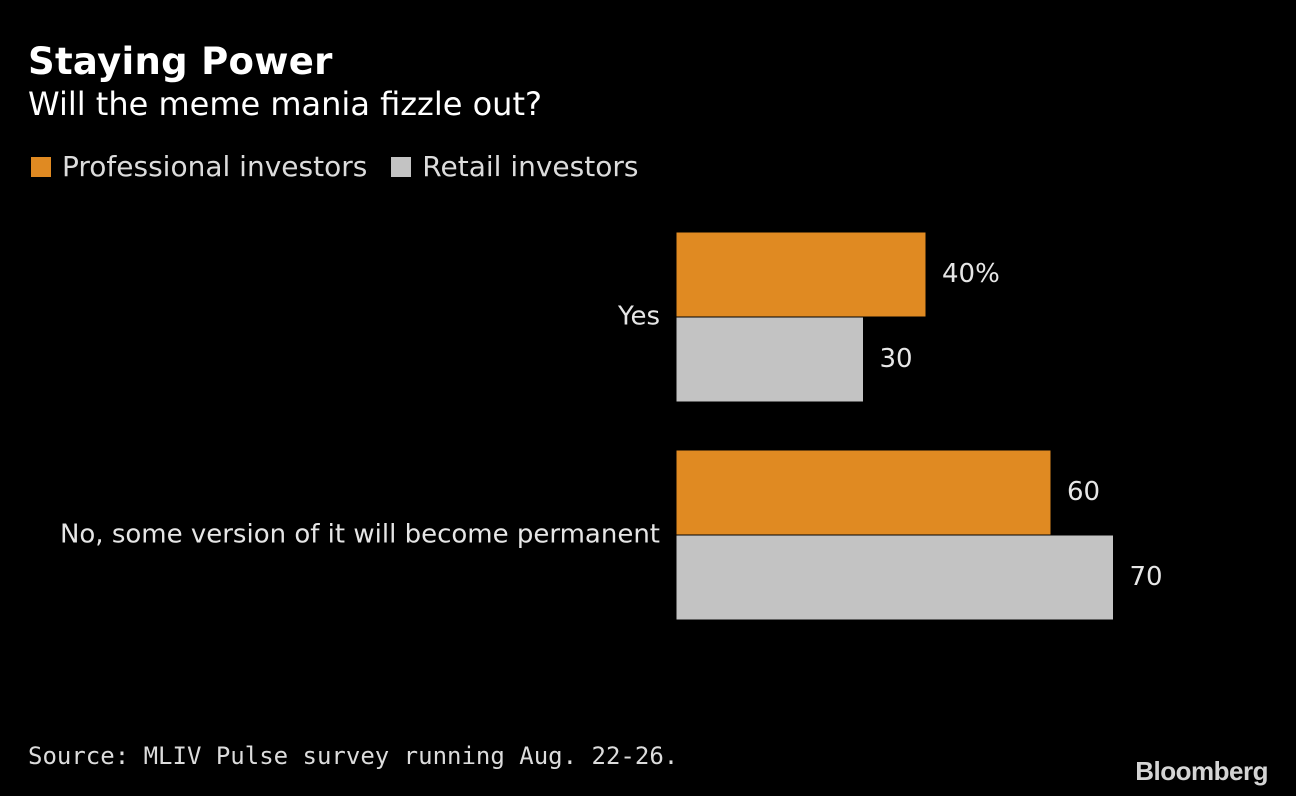 The width and height of the screenshot is (1296, 796). I want to click on legend: Professional investors Retail investors, so click(346, 166).